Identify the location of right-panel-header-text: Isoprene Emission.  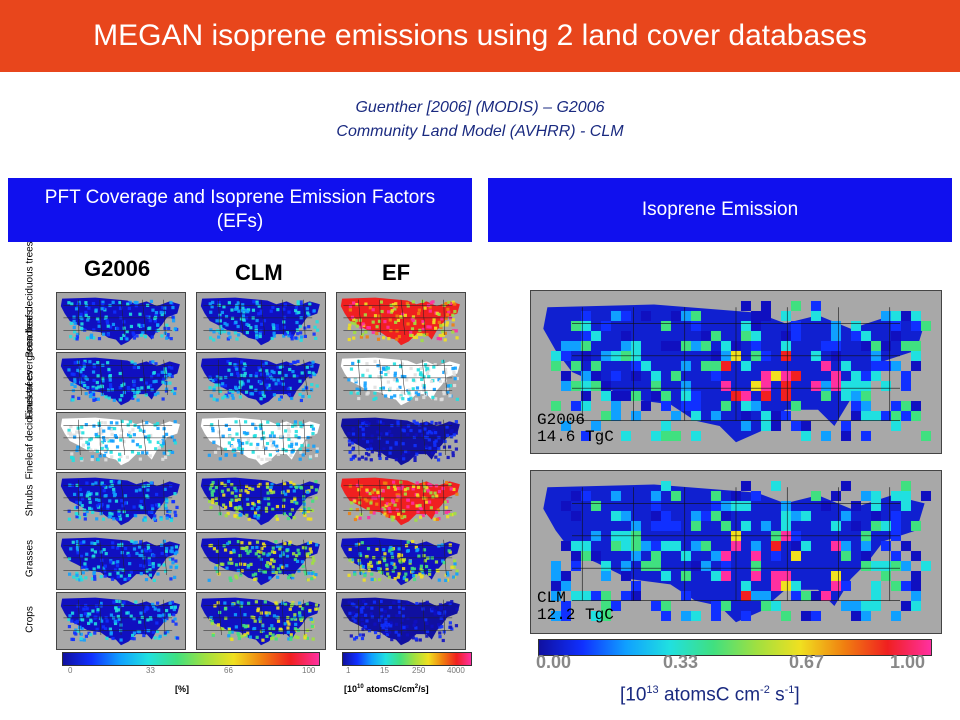
(720, 209).